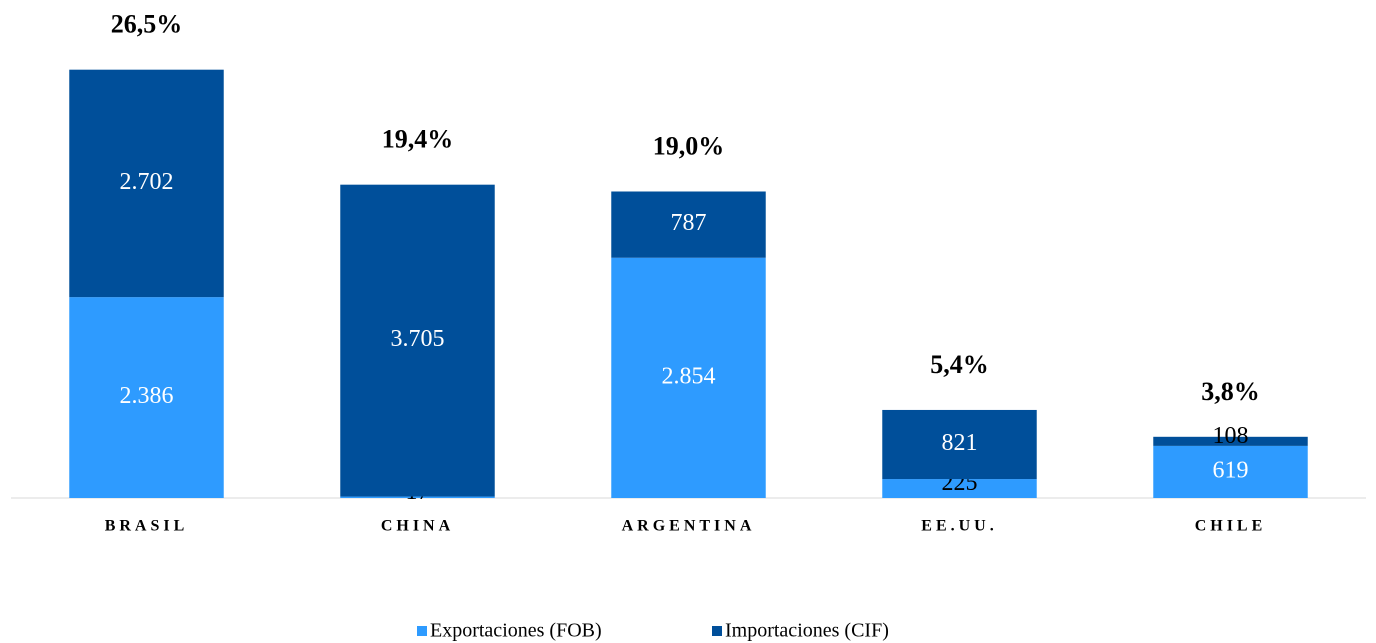 This screenshot has width=1376, height=643. What do you see at coordinates (418, 139) in the screenshot?
I see `percent-label: 19,4%` at bounding box center [418, 139].